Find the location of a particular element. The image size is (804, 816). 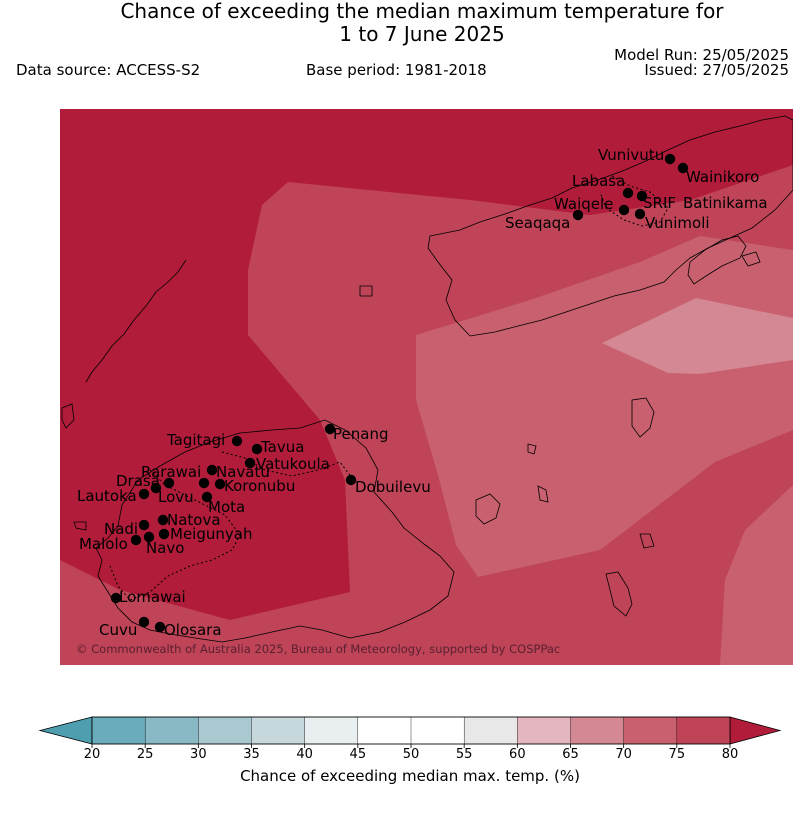

vanua-levu-coast is located at coordinates (610, 226).